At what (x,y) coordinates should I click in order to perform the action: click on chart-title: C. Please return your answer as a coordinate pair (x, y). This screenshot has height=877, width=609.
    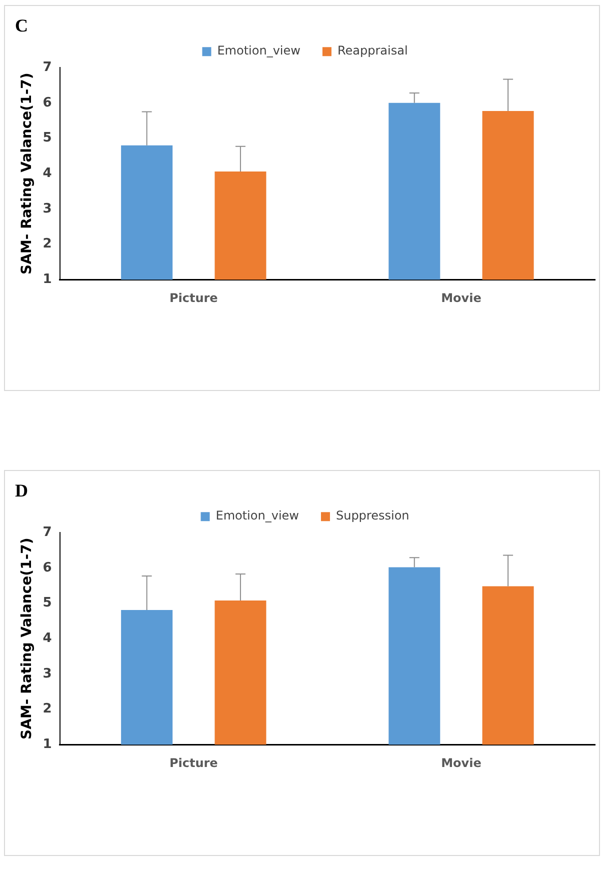
    Looking at the image, I should click on (21, 25).